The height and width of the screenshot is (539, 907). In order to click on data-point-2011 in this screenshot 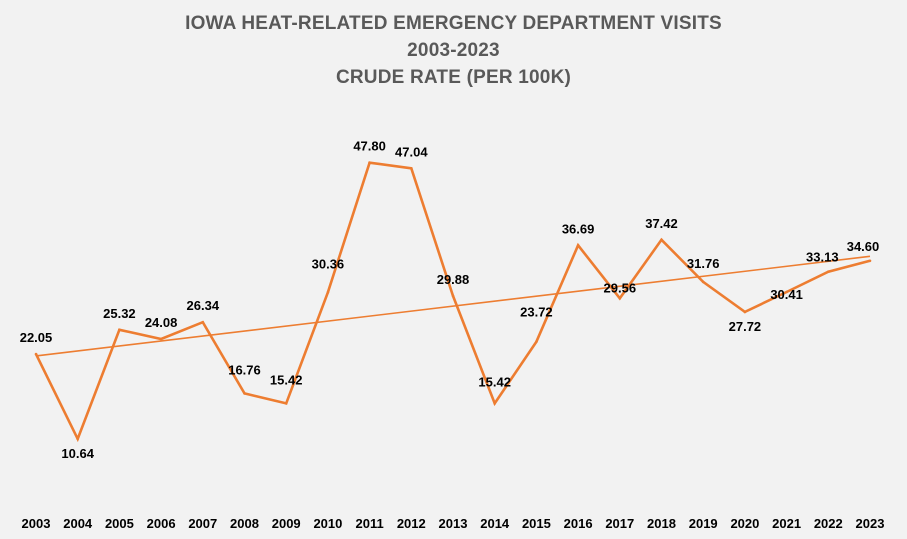, I will do `click(369, 162)`.